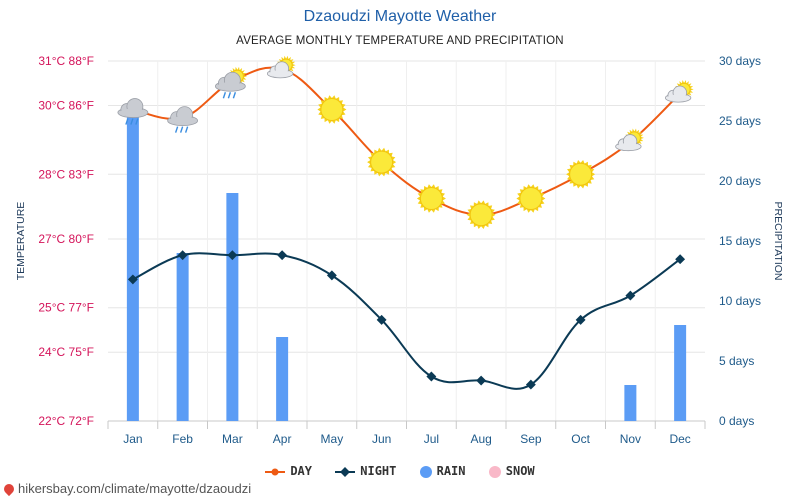  I want to click on legend-day-label: DAY, so click(301, 471).